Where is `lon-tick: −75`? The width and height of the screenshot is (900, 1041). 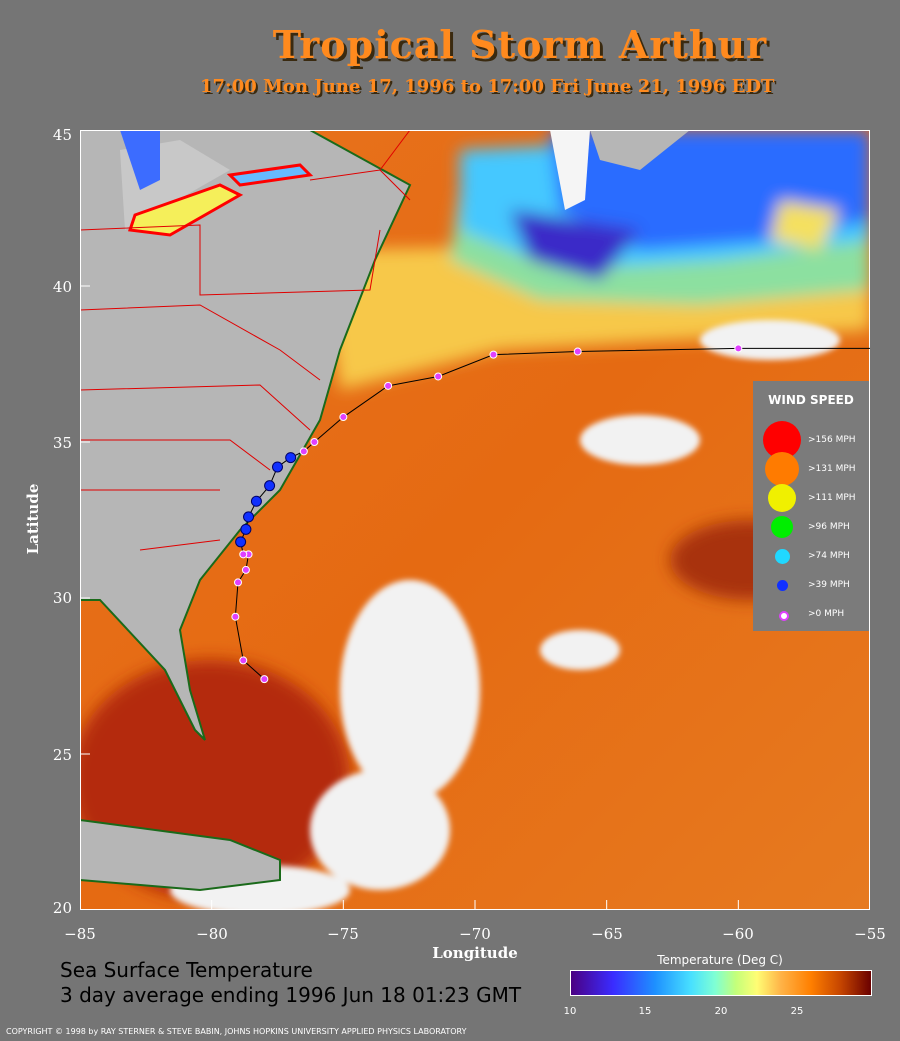
lon-tick: −75 is located at coordinates (343, 934).